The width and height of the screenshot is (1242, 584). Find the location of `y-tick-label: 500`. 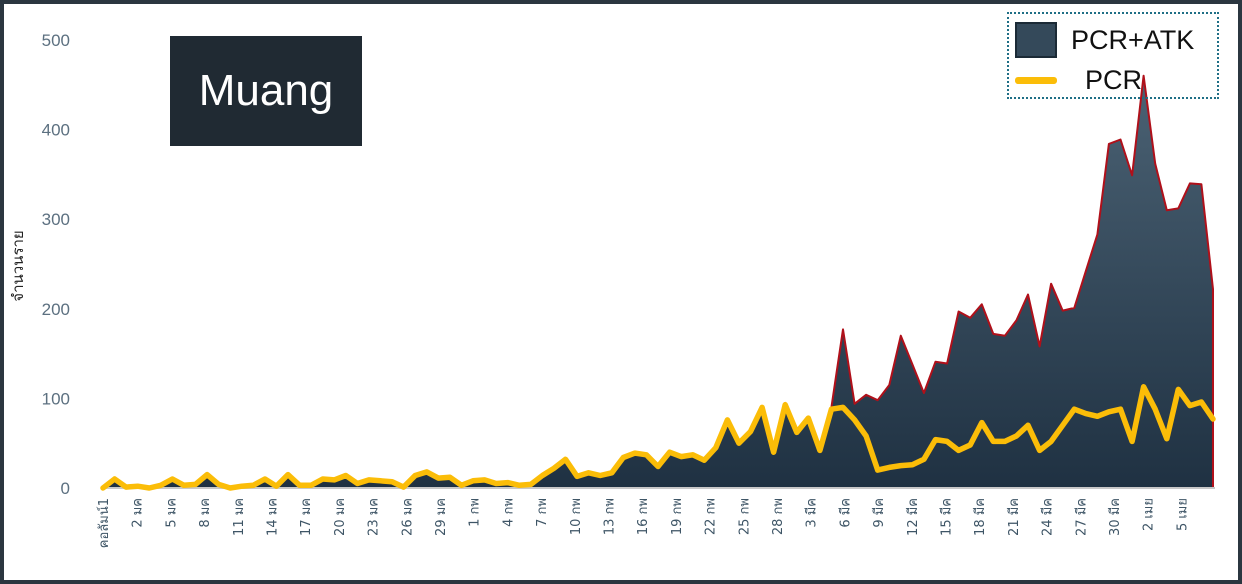

y-tick-label: 500 is located at coordinates (56, 40).